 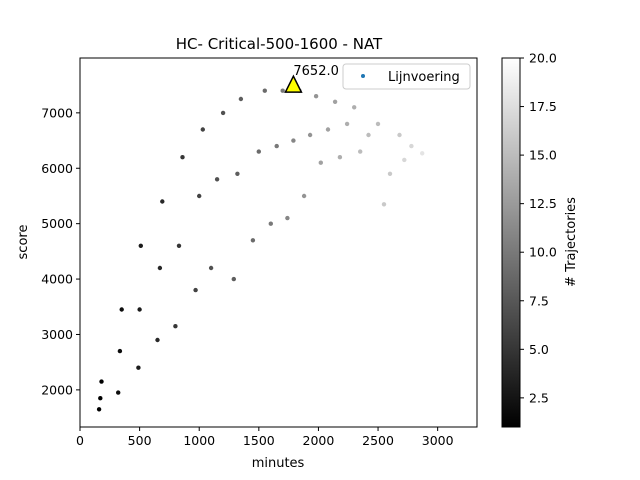 What do you see at coordinates (438, 440) in the screenshot?
I see `x-tick-label: 3000` at bounding box center [438, 440].